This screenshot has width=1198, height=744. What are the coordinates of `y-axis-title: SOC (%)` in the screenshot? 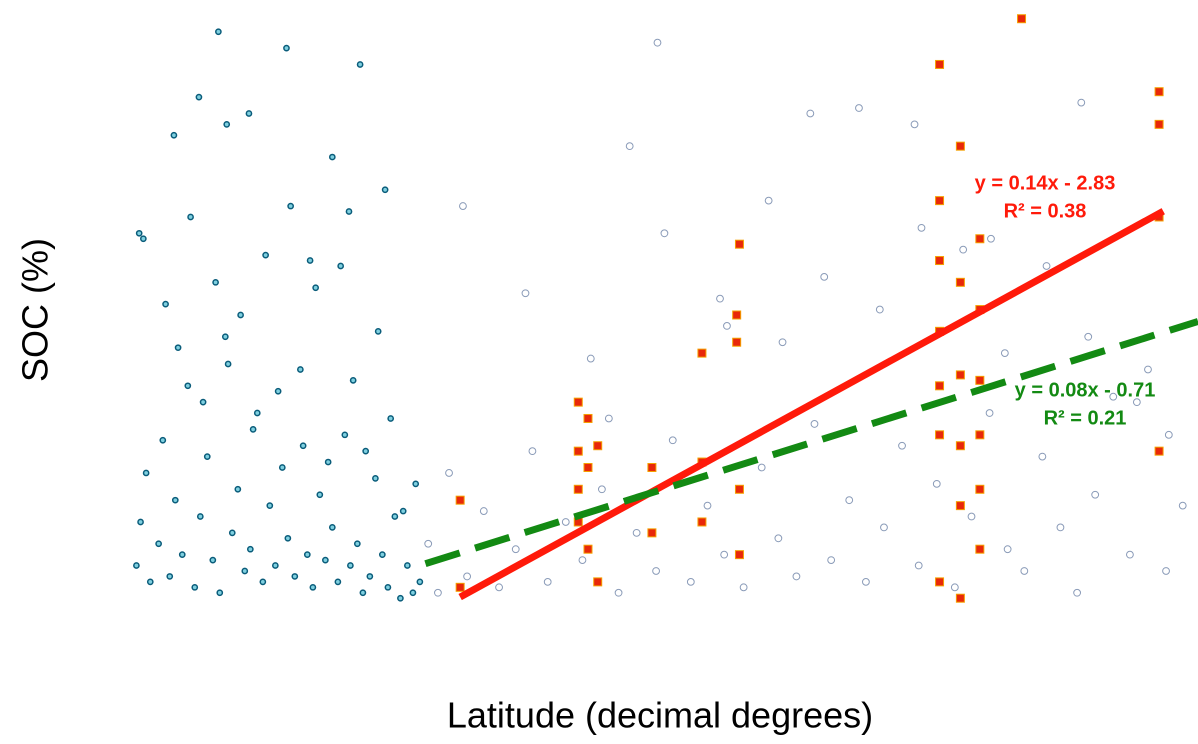 It's located at (35, 310).